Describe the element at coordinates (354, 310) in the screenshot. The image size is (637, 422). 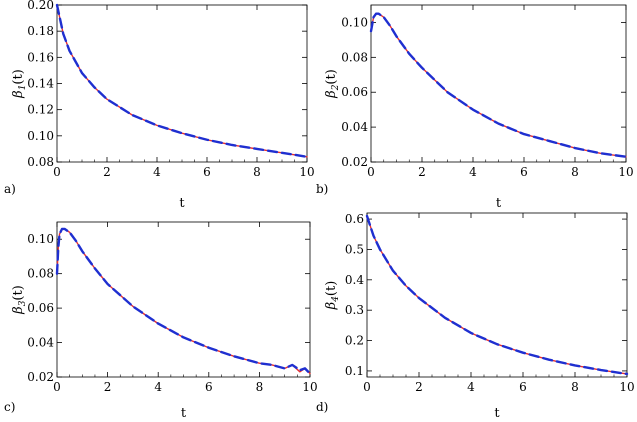
I see `y-tick-label: 0.3` at that location.